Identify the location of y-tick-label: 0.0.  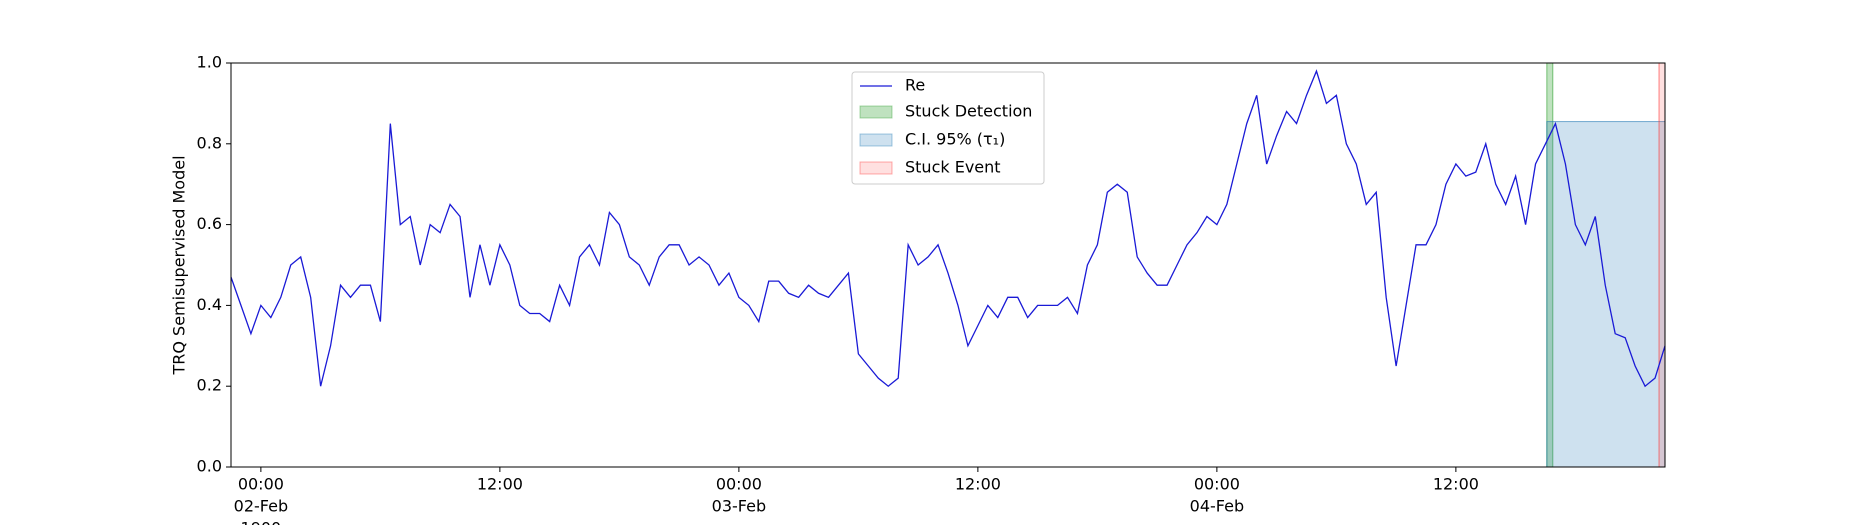
(209, 466).